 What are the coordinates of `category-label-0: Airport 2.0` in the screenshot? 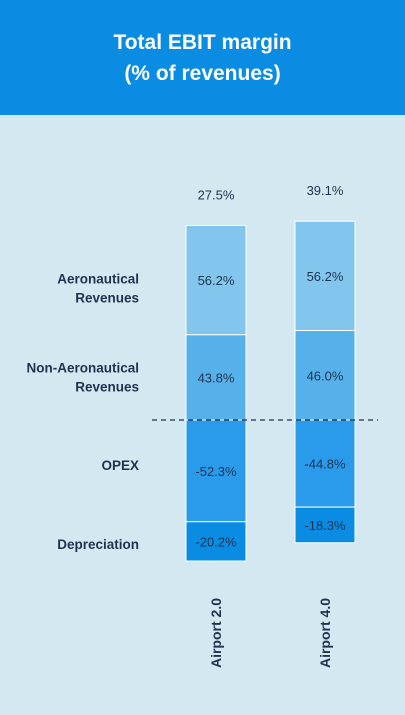 It's located at (216, 633).